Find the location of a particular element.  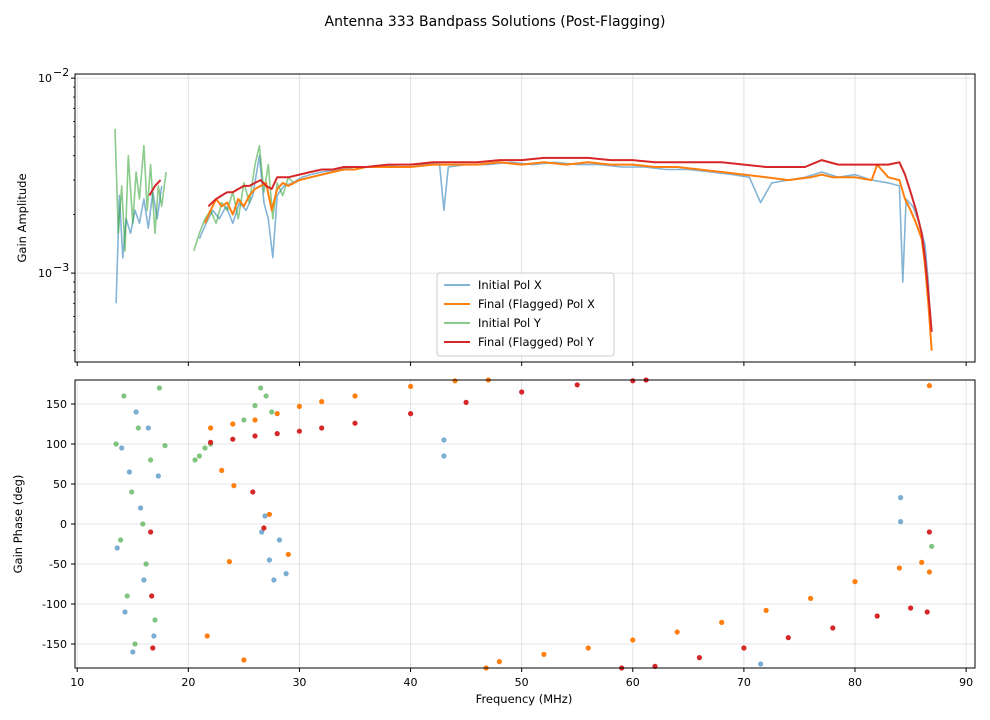

phase-y-tick-label: 150 is located at coordinates (56, 404).